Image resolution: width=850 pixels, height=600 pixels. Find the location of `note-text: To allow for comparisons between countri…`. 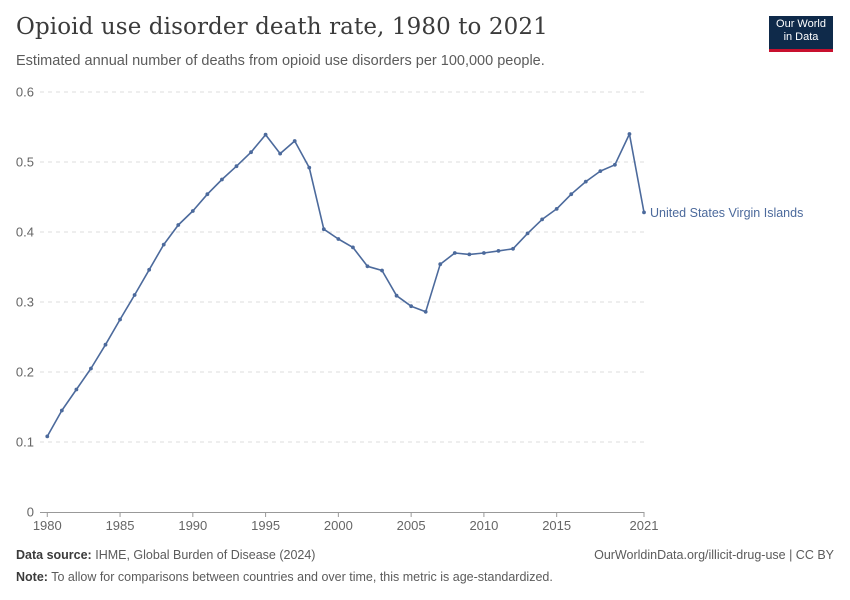

note-text: To allow for comparisons between countri… is located at coordinates (302, 577).